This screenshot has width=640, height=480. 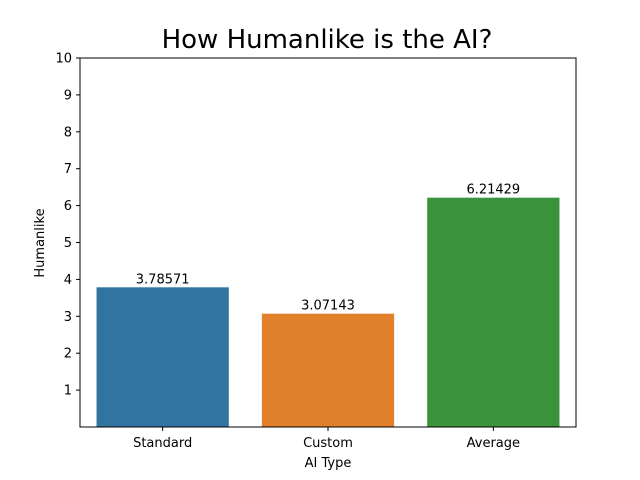 I want to click on y-tick-label: 6, so click(x=68, y=206).